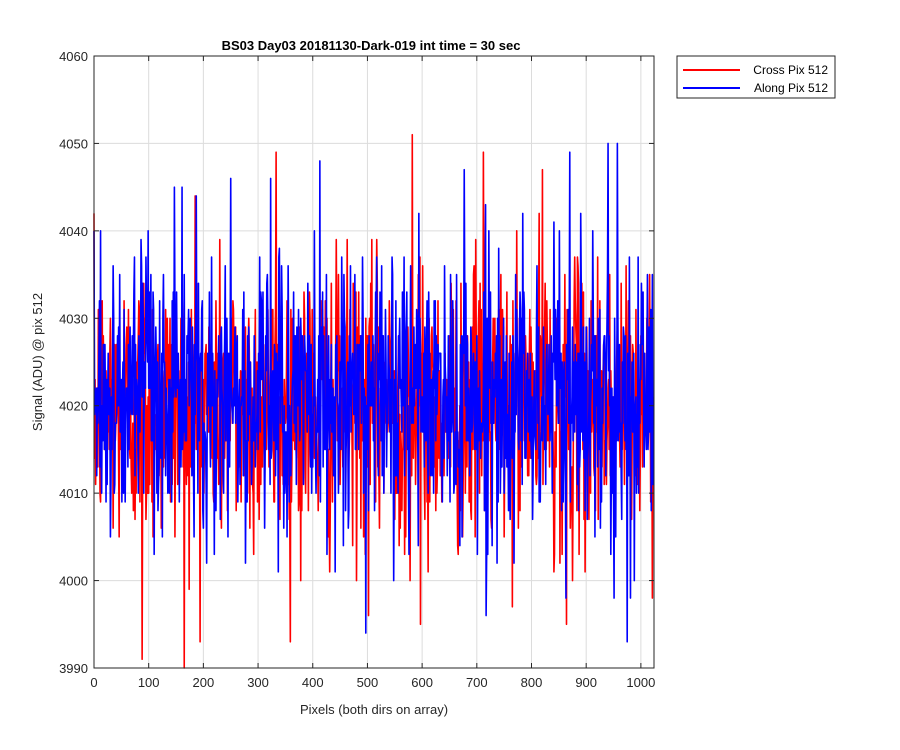 This screenshot has width=900, height=750. I want to click on legend-box, so click(756, 77).